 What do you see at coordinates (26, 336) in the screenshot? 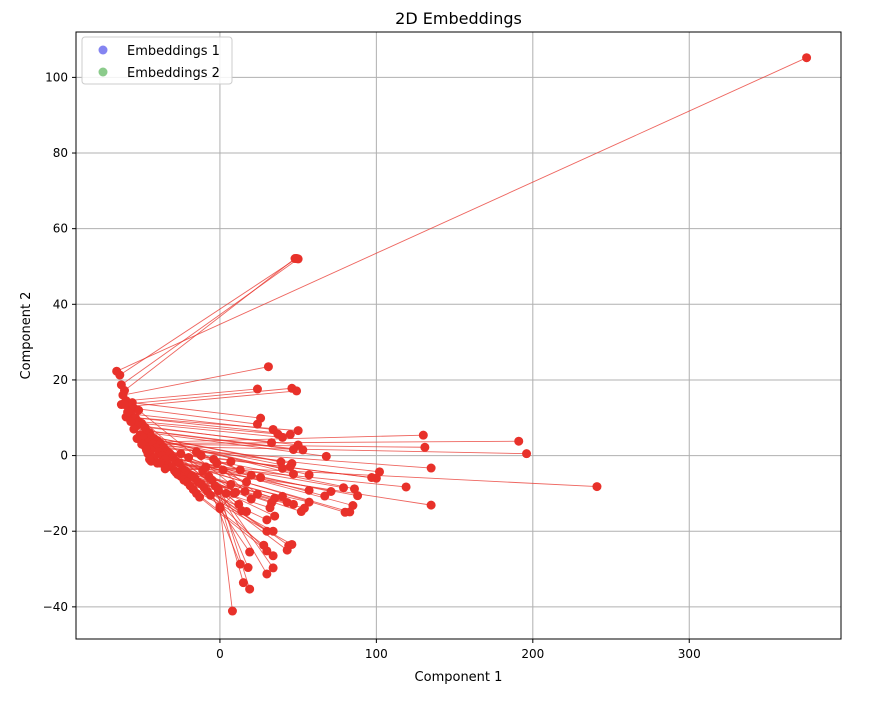
I see `y-axis-label: Component 2` at bounding box center [26, 336].